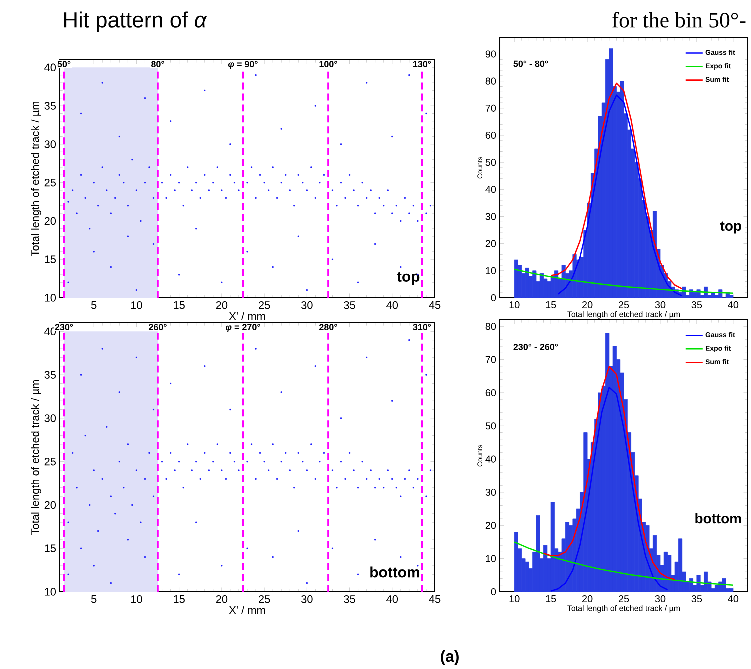 The height and width of the screenshot is (669, 751). What do you see at coordinates (422, 327) in the screenshot?
I see `annotation: 310°` at bounding box center [422, 327].